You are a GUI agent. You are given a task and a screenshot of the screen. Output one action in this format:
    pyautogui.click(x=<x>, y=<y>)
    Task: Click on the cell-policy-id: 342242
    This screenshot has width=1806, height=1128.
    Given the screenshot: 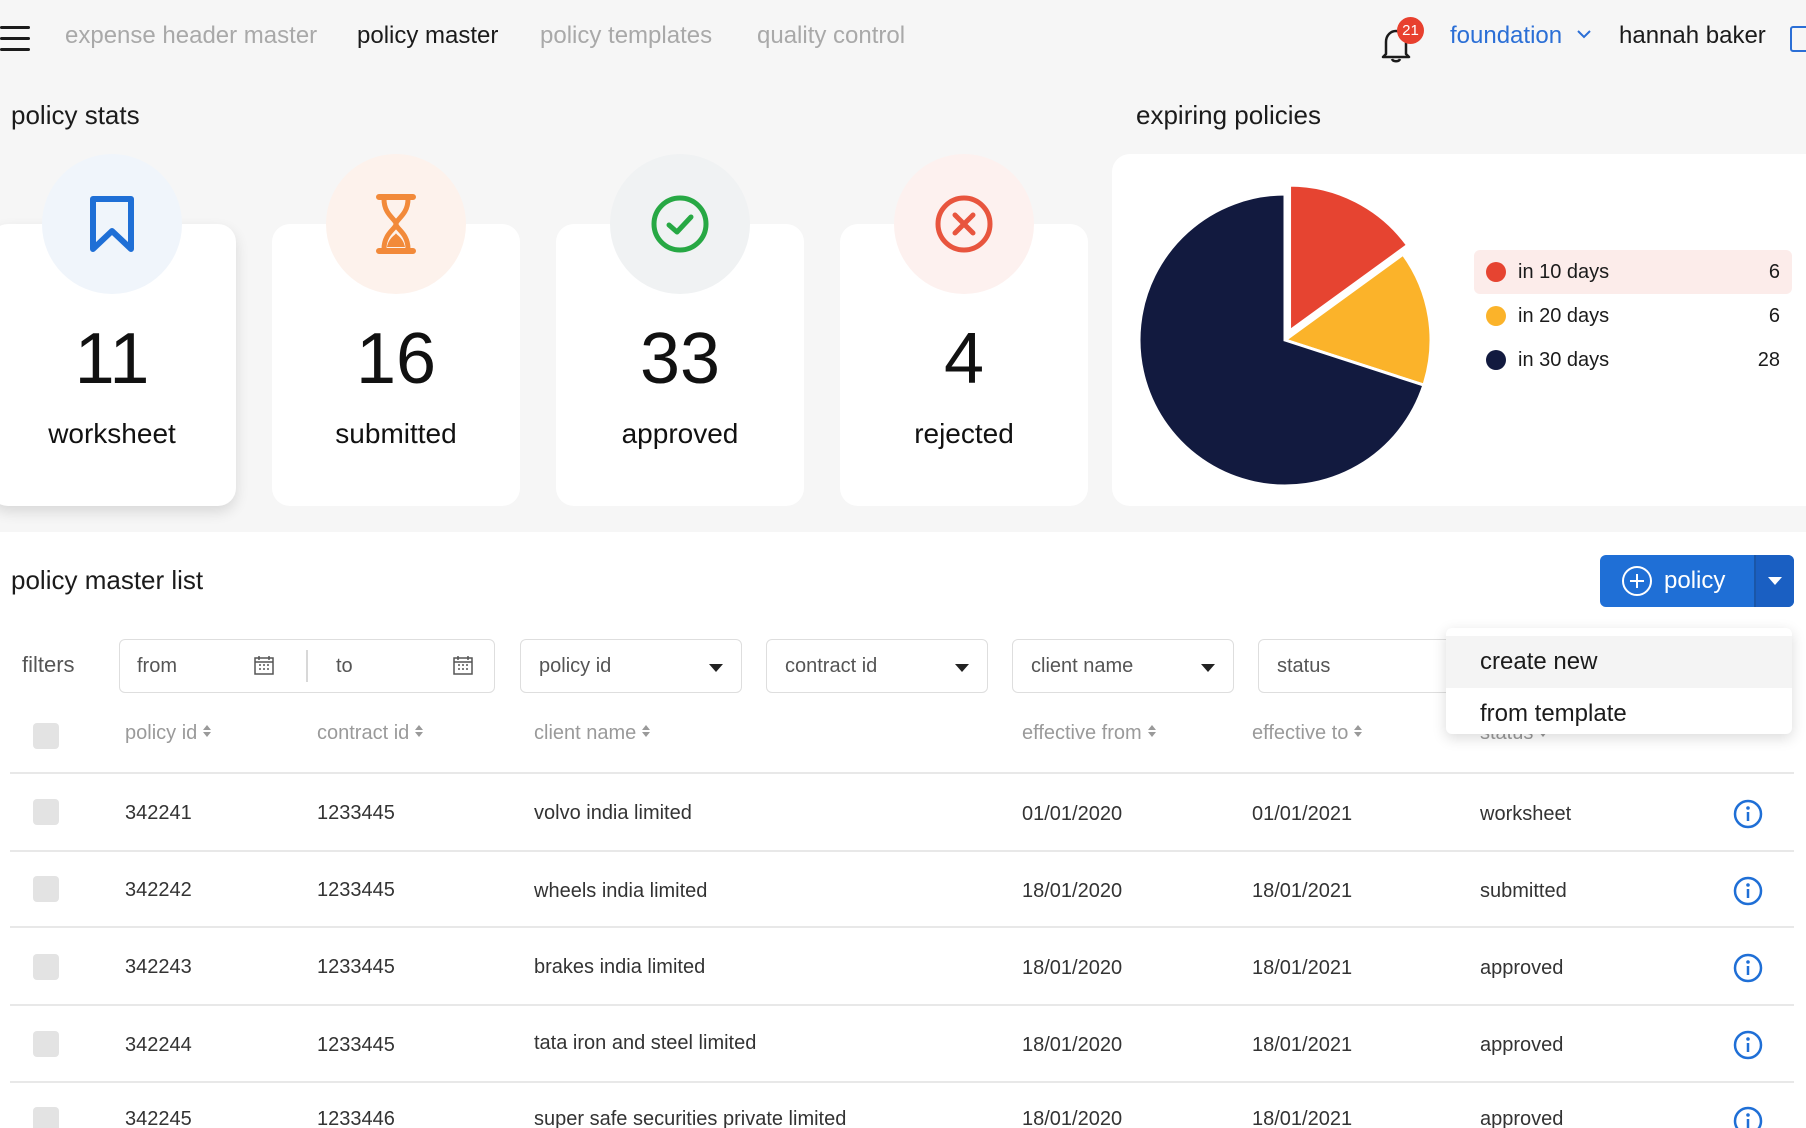 What is the action you would take?
    pyautogui.click(x=158, y=890)
    